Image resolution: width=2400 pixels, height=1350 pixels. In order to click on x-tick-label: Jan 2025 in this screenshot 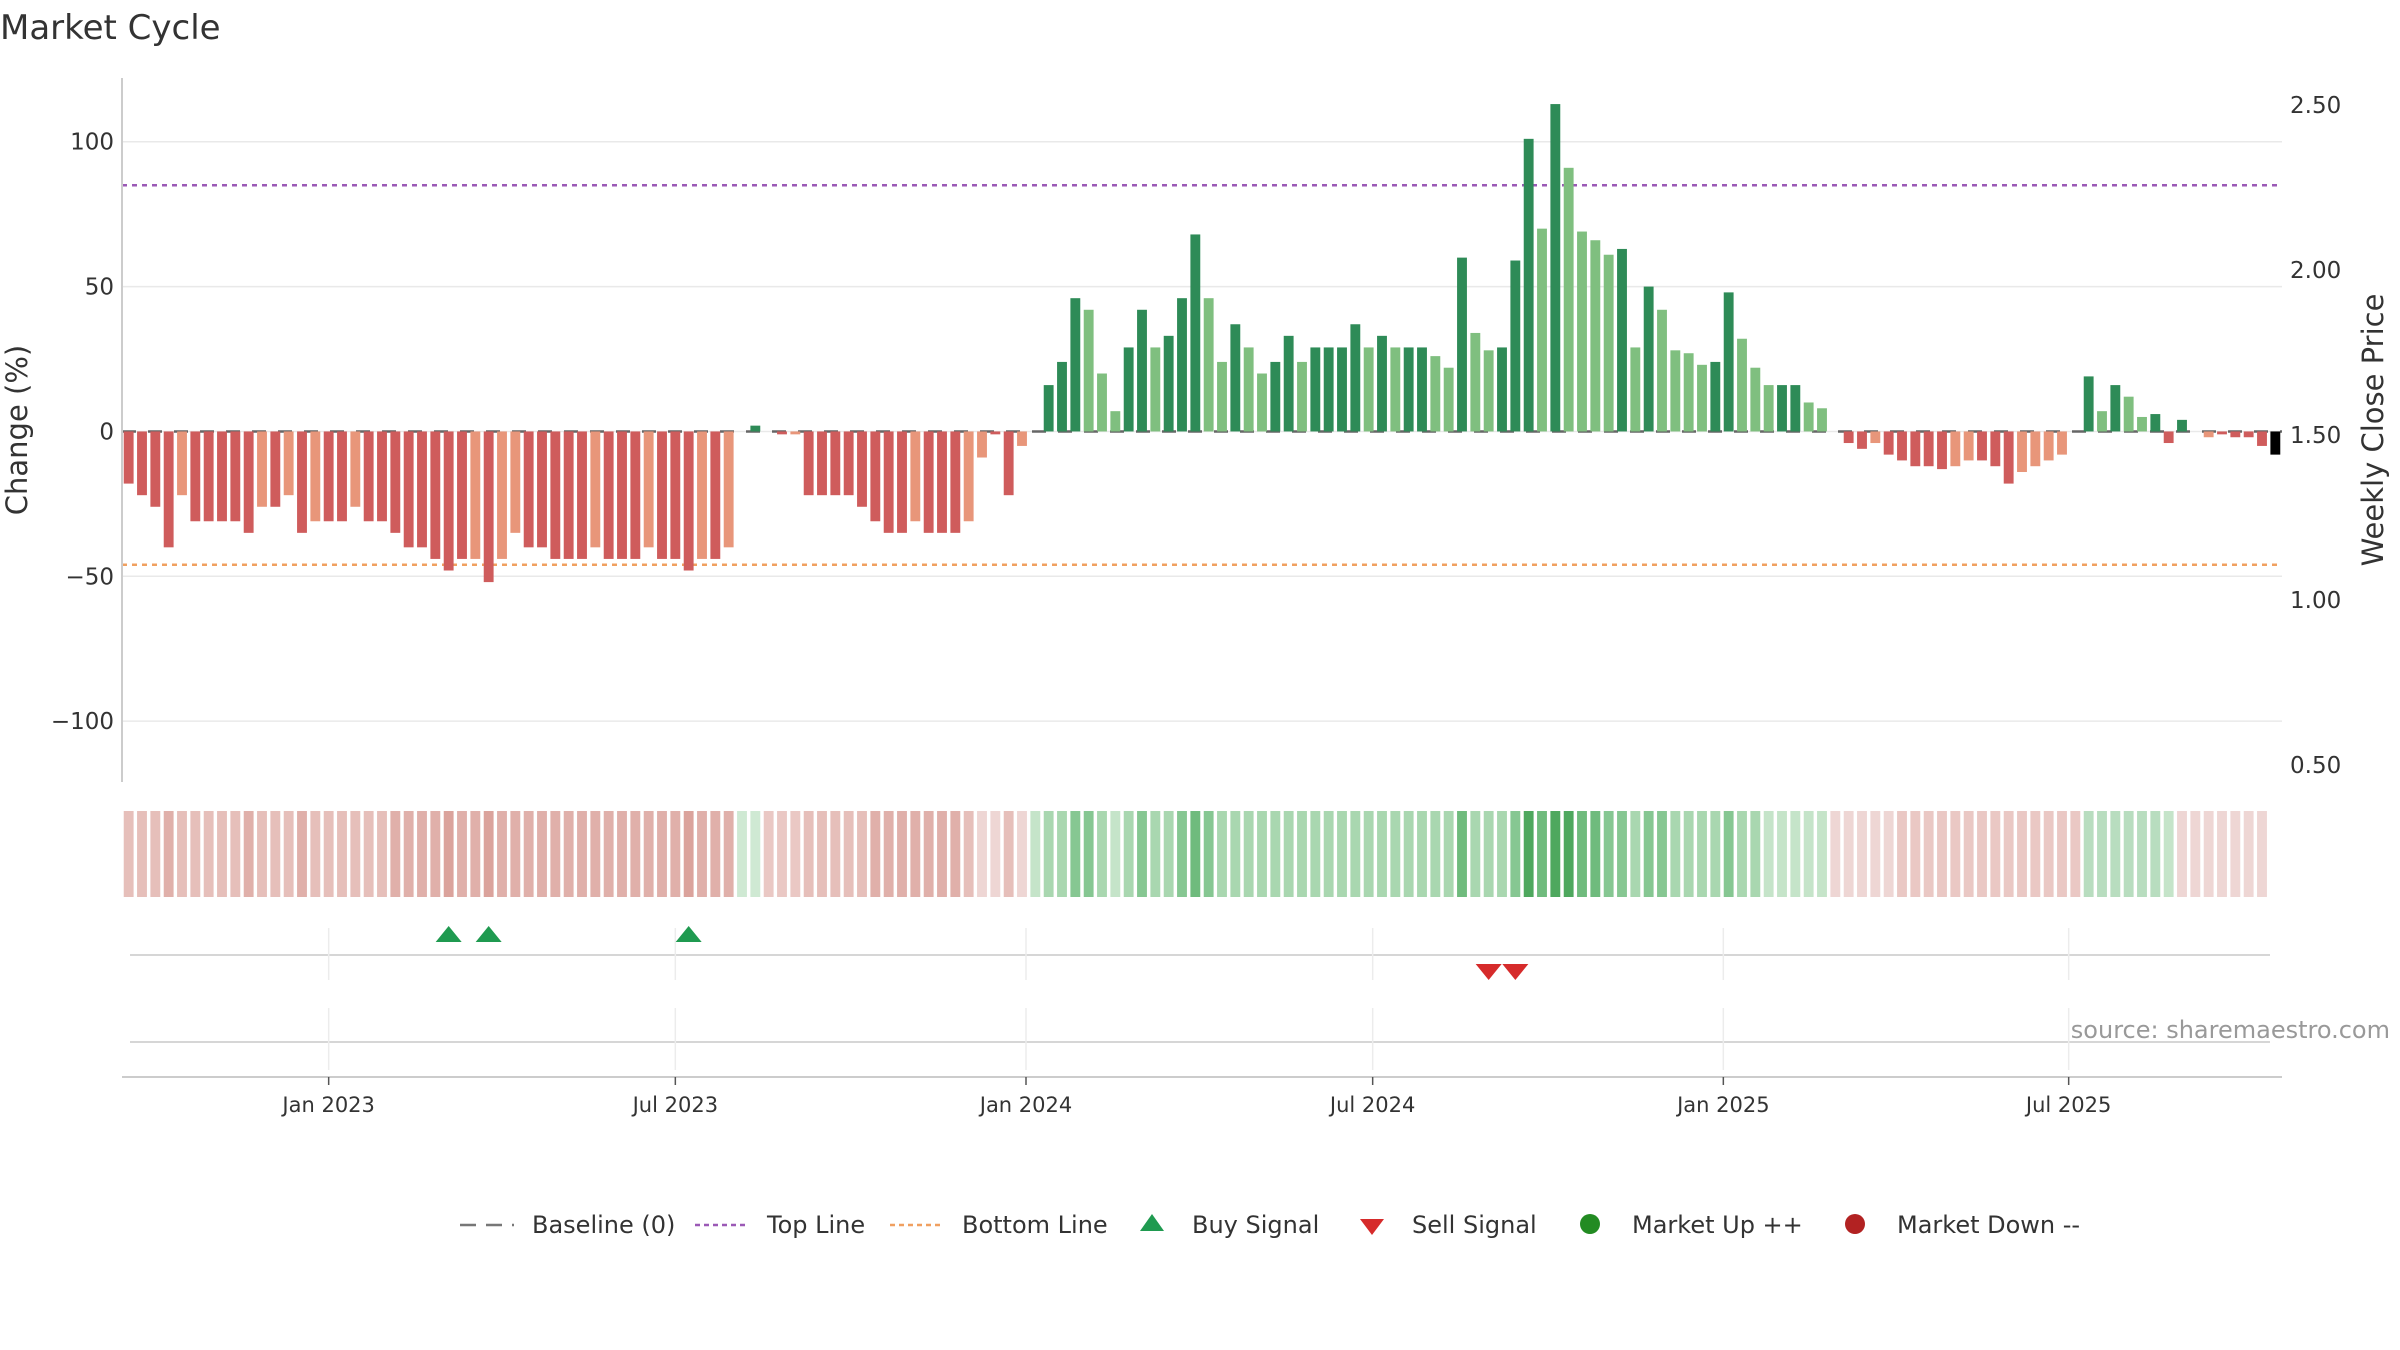, I will do `click(1722, 1105)`.